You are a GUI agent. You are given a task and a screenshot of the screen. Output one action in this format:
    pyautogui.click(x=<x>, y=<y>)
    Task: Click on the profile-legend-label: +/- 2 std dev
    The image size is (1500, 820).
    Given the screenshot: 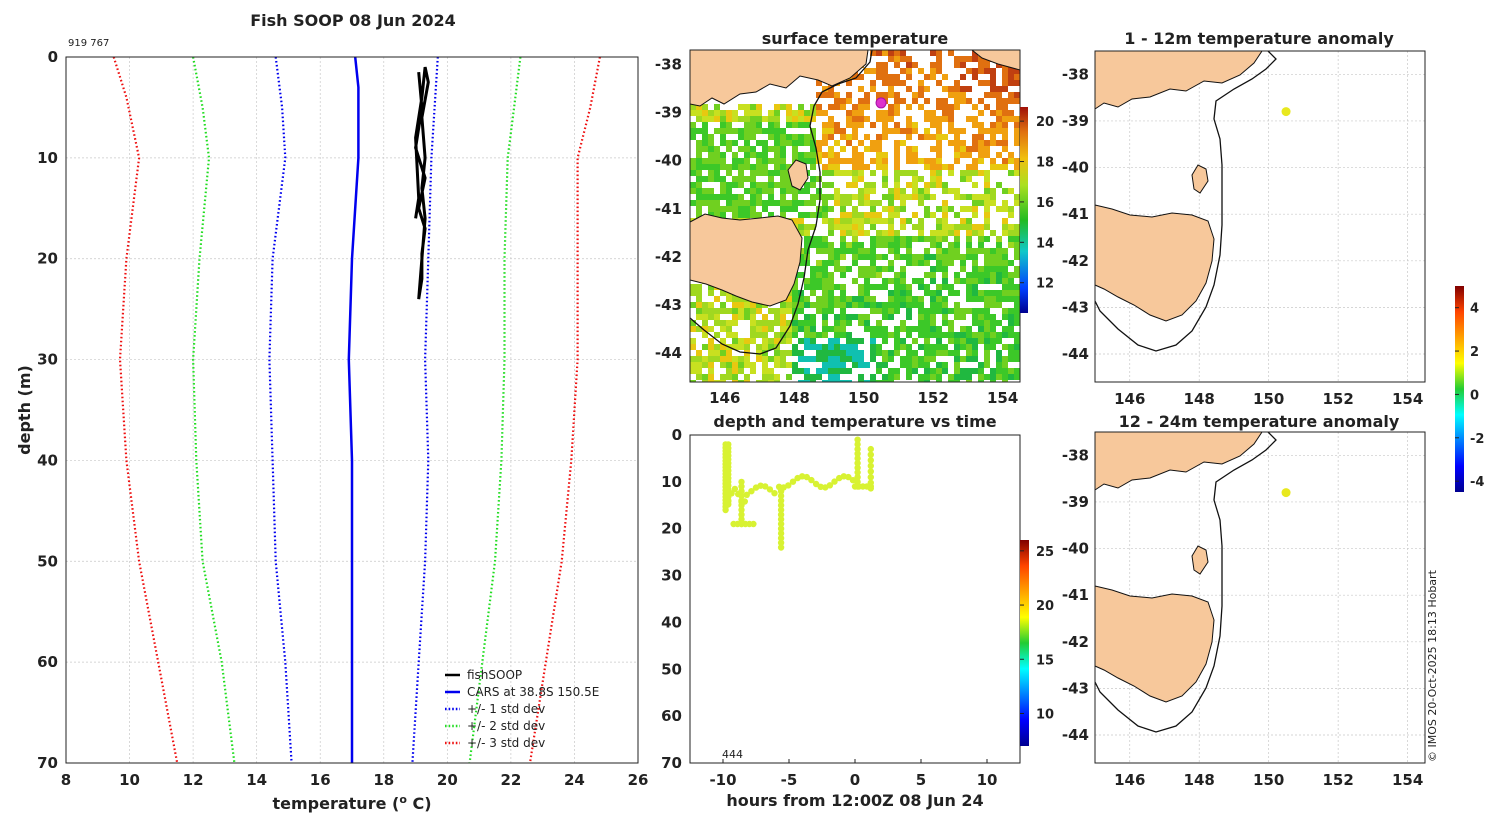 What is the action you would take?
    pyautogui.click(x=506, y=726)
    